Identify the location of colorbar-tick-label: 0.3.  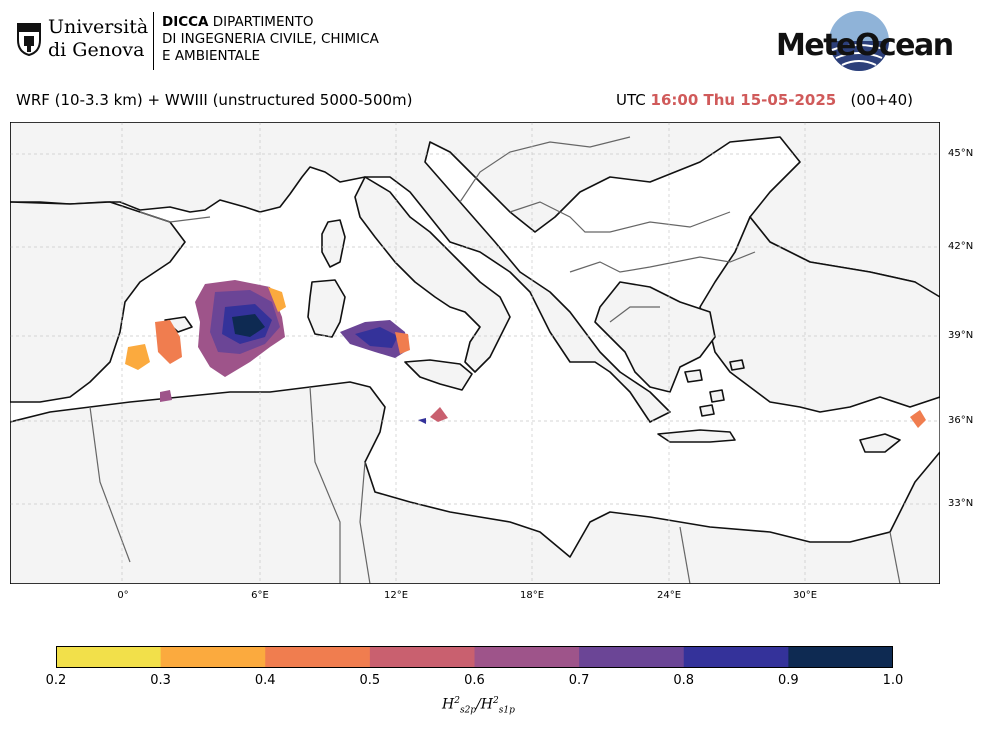
(160, 680).